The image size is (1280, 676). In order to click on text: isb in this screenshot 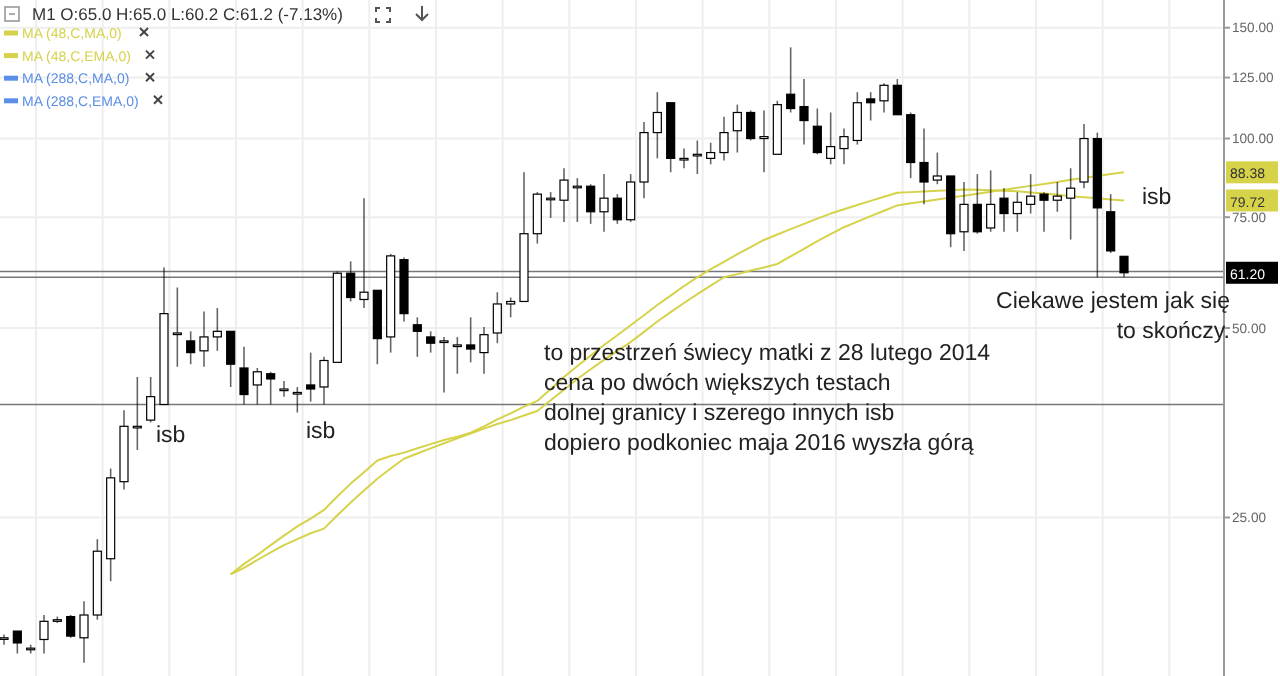, I will do `click(1157, 198)`.